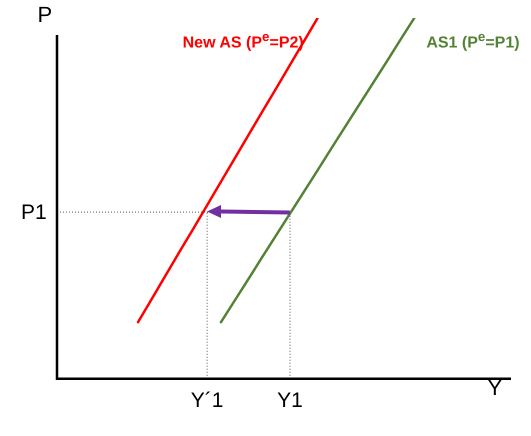 The width and height of the screenshot is (531, 436). Describe the element at coordinates (207, 400) in the screenshot. I see `x-tick-label: Y´1` at that location.